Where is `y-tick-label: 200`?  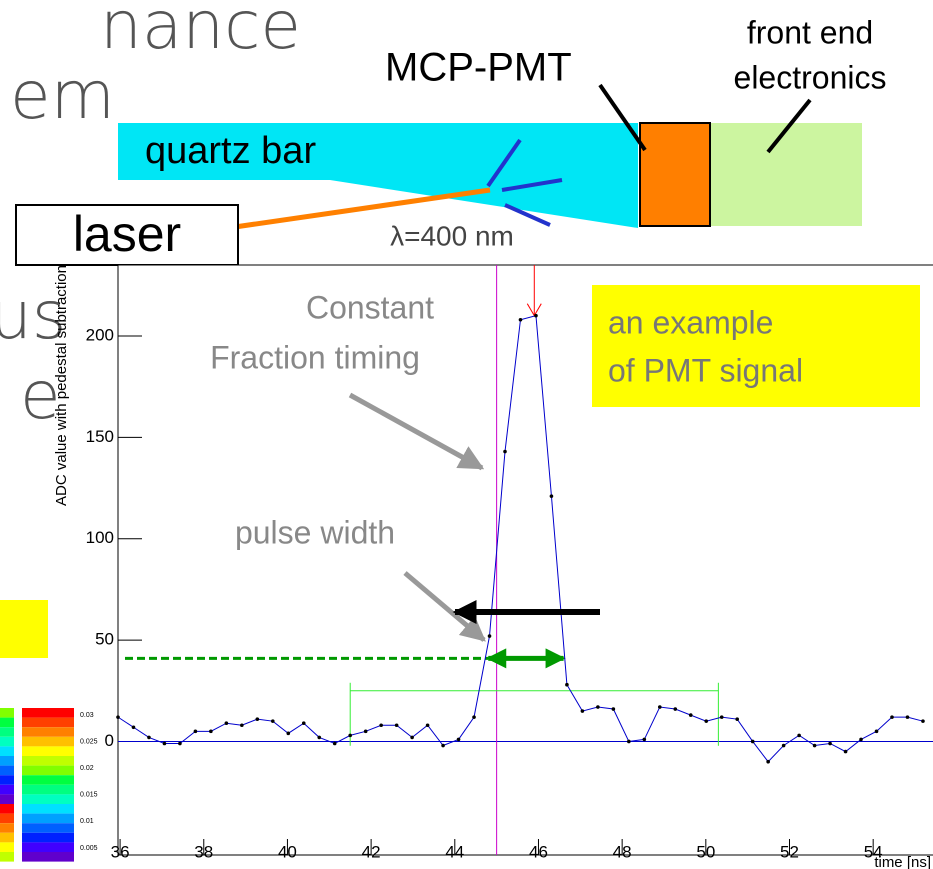 y-tick-label: 200 is located at coordinates (100, 334).